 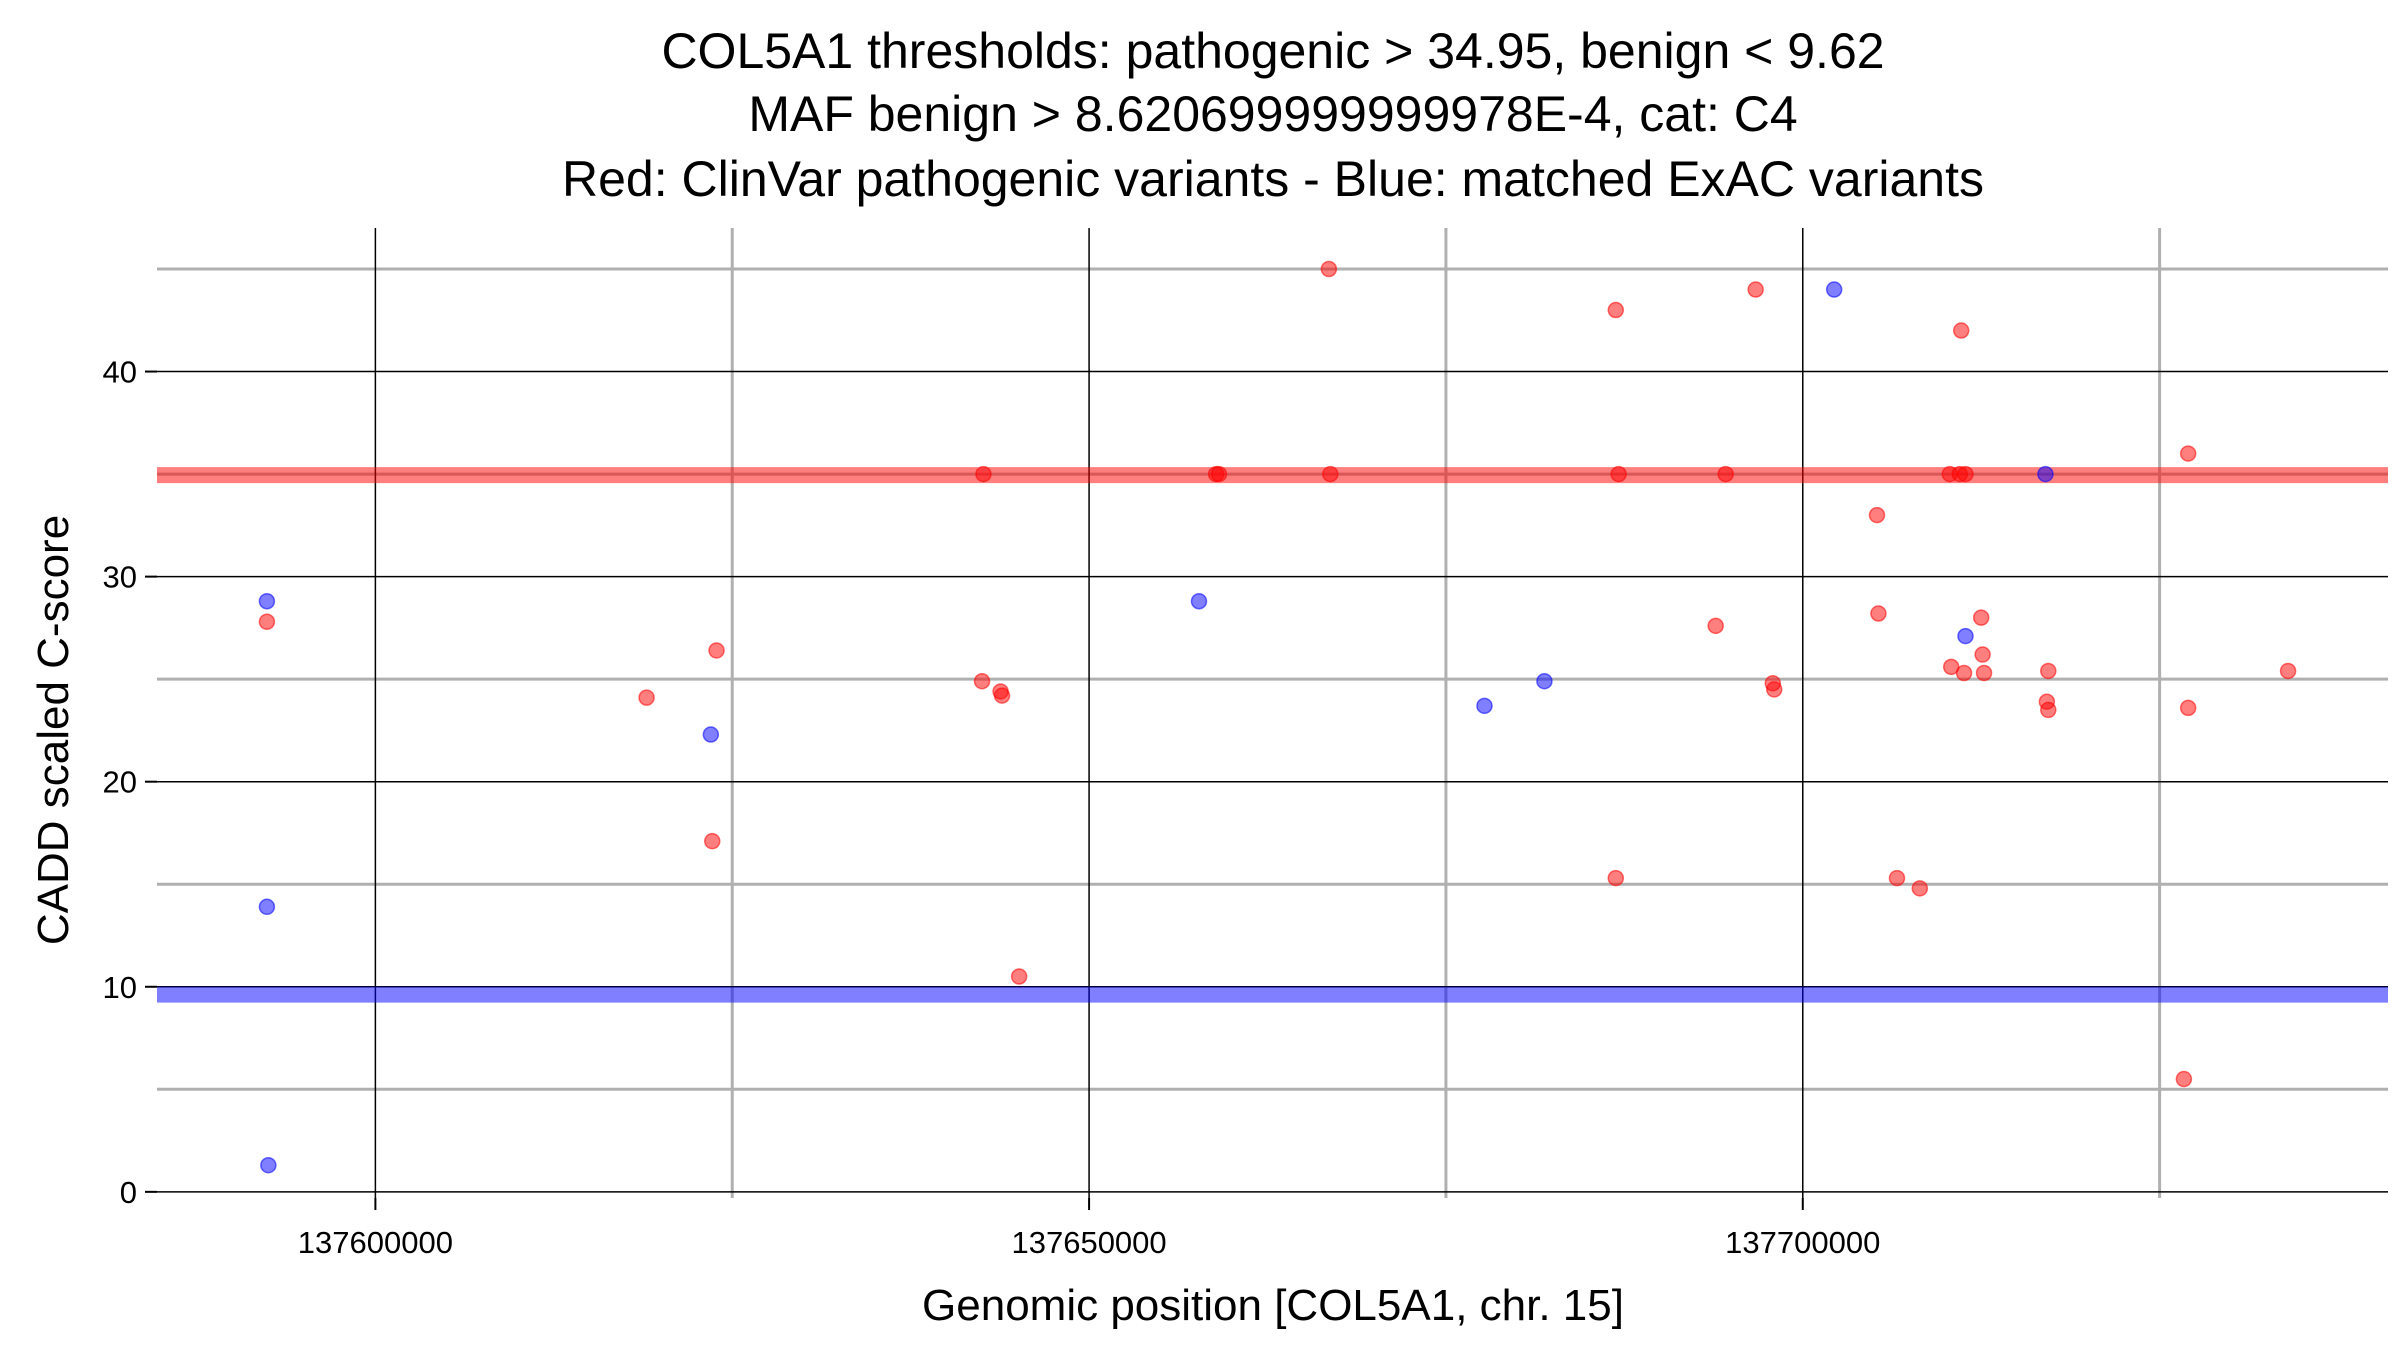 What do you see at coordinates (128, 1192) in the screenshot?
I see `y-tick-label: 0` at bounding box center [128, 1192].